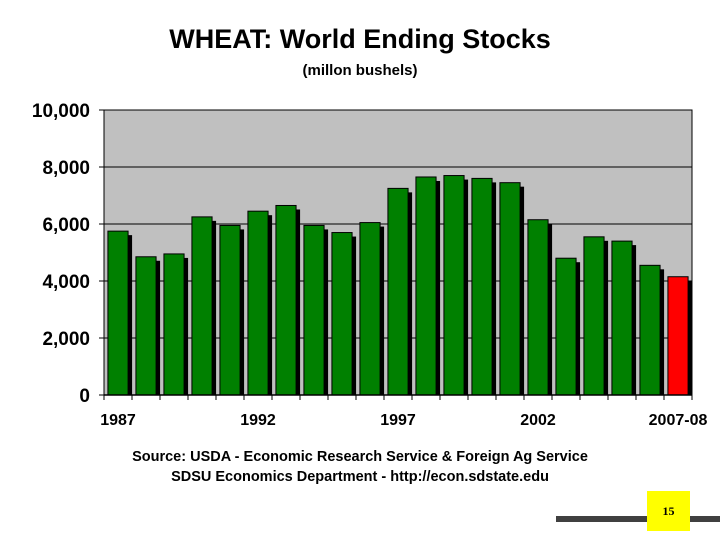 This screenshot has height=540, width=720. What do you see at coordinates (258, 303) in the screenshot?
I see `bar-1992` at bounding box center [258, 303].